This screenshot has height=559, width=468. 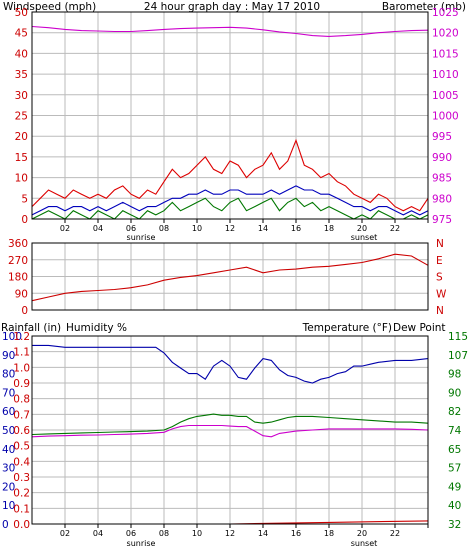 I want to click on humidity-tick-label: 80, so click(x=8, y=375).